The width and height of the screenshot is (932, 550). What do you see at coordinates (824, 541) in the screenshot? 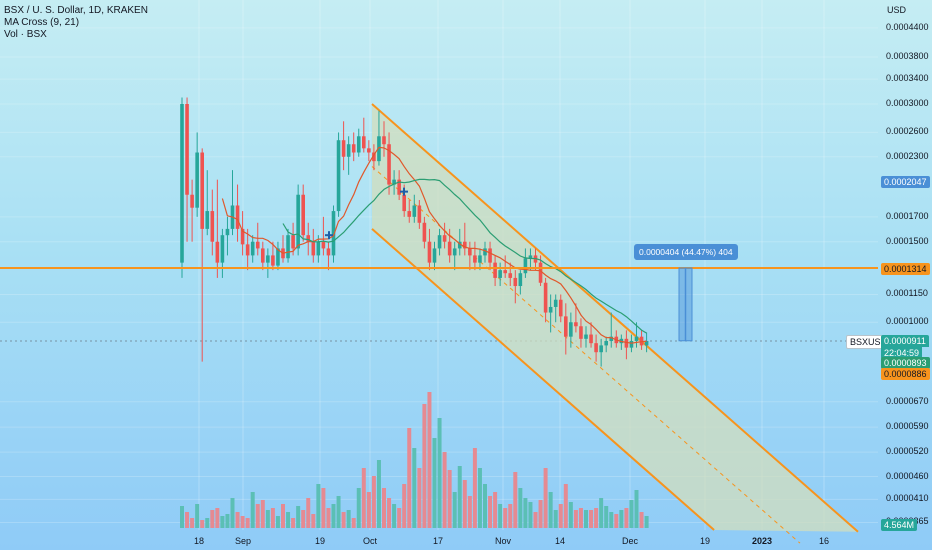
I see `time-tick-label: 16` at bounding box center [824, 541].